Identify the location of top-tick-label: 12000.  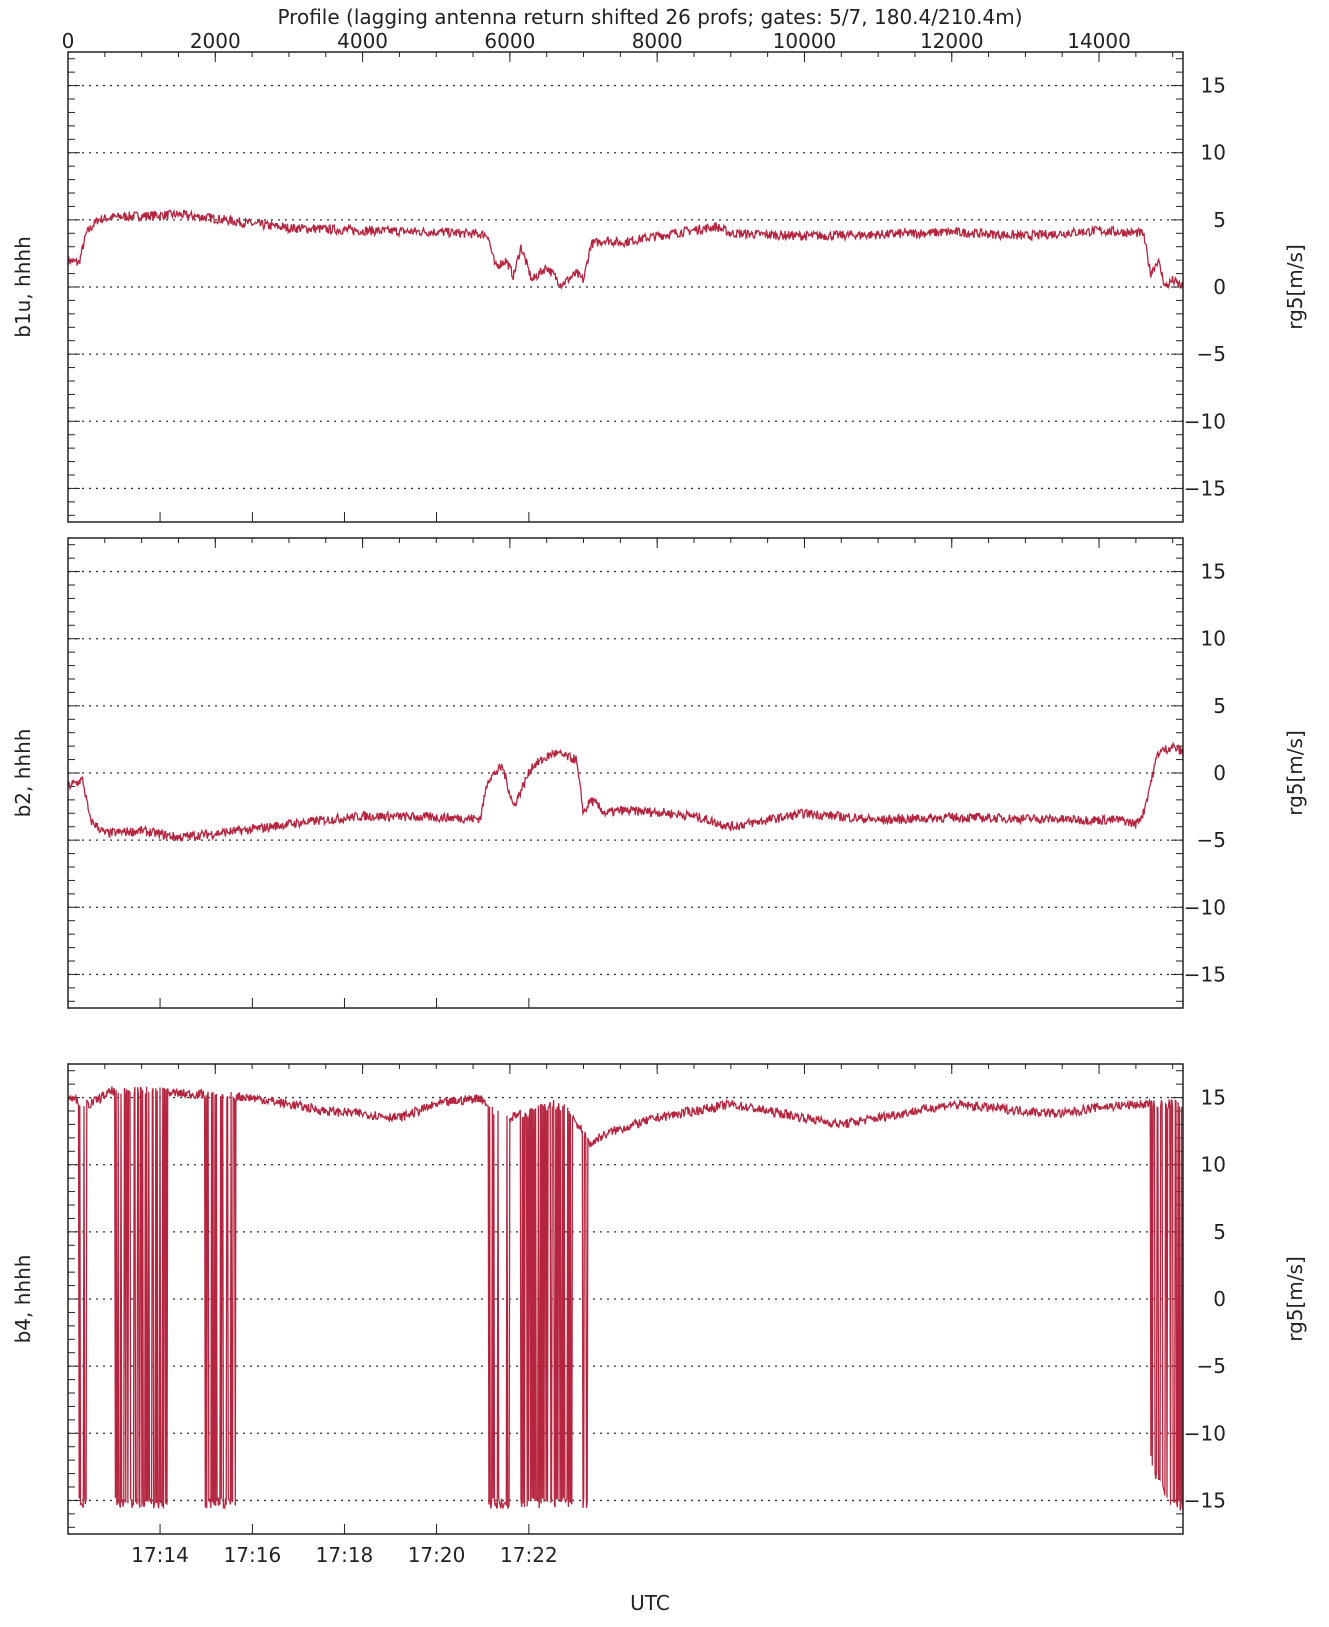
(952, 41).